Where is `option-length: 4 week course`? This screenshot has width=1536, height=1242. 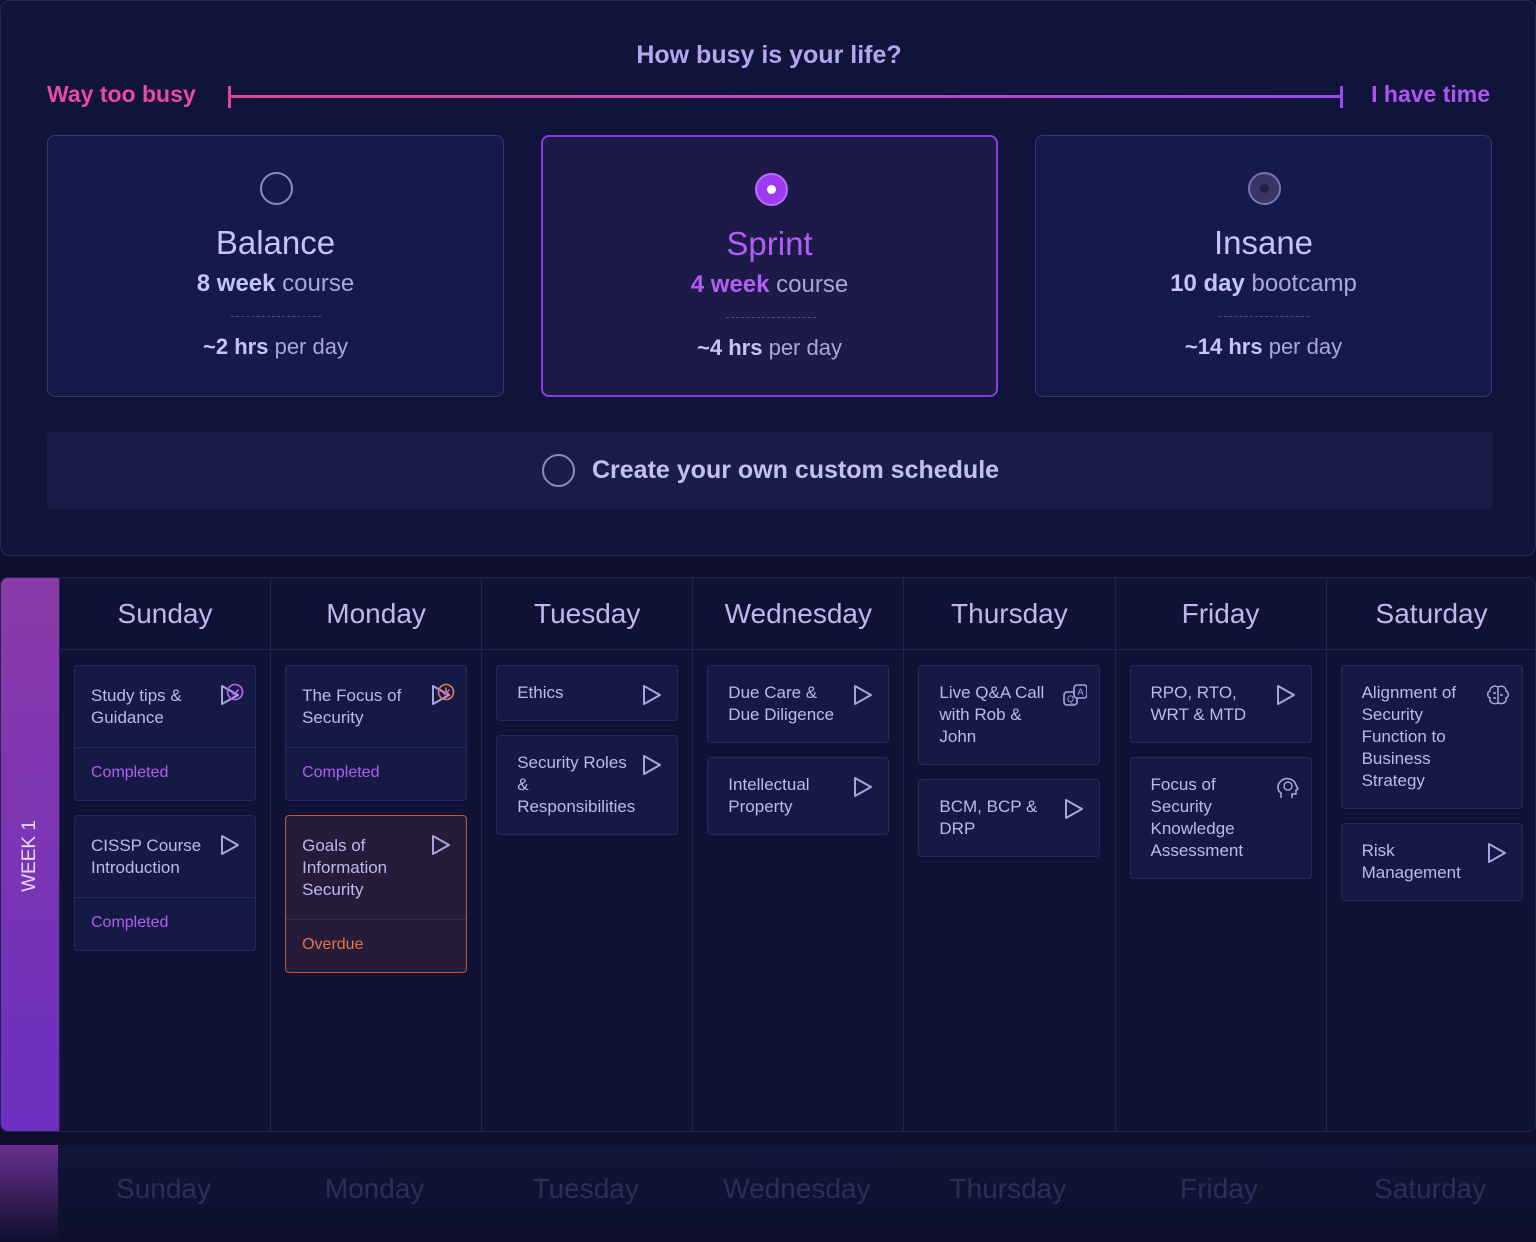 option-length: 4 week course is located at coordinates (769, 285).